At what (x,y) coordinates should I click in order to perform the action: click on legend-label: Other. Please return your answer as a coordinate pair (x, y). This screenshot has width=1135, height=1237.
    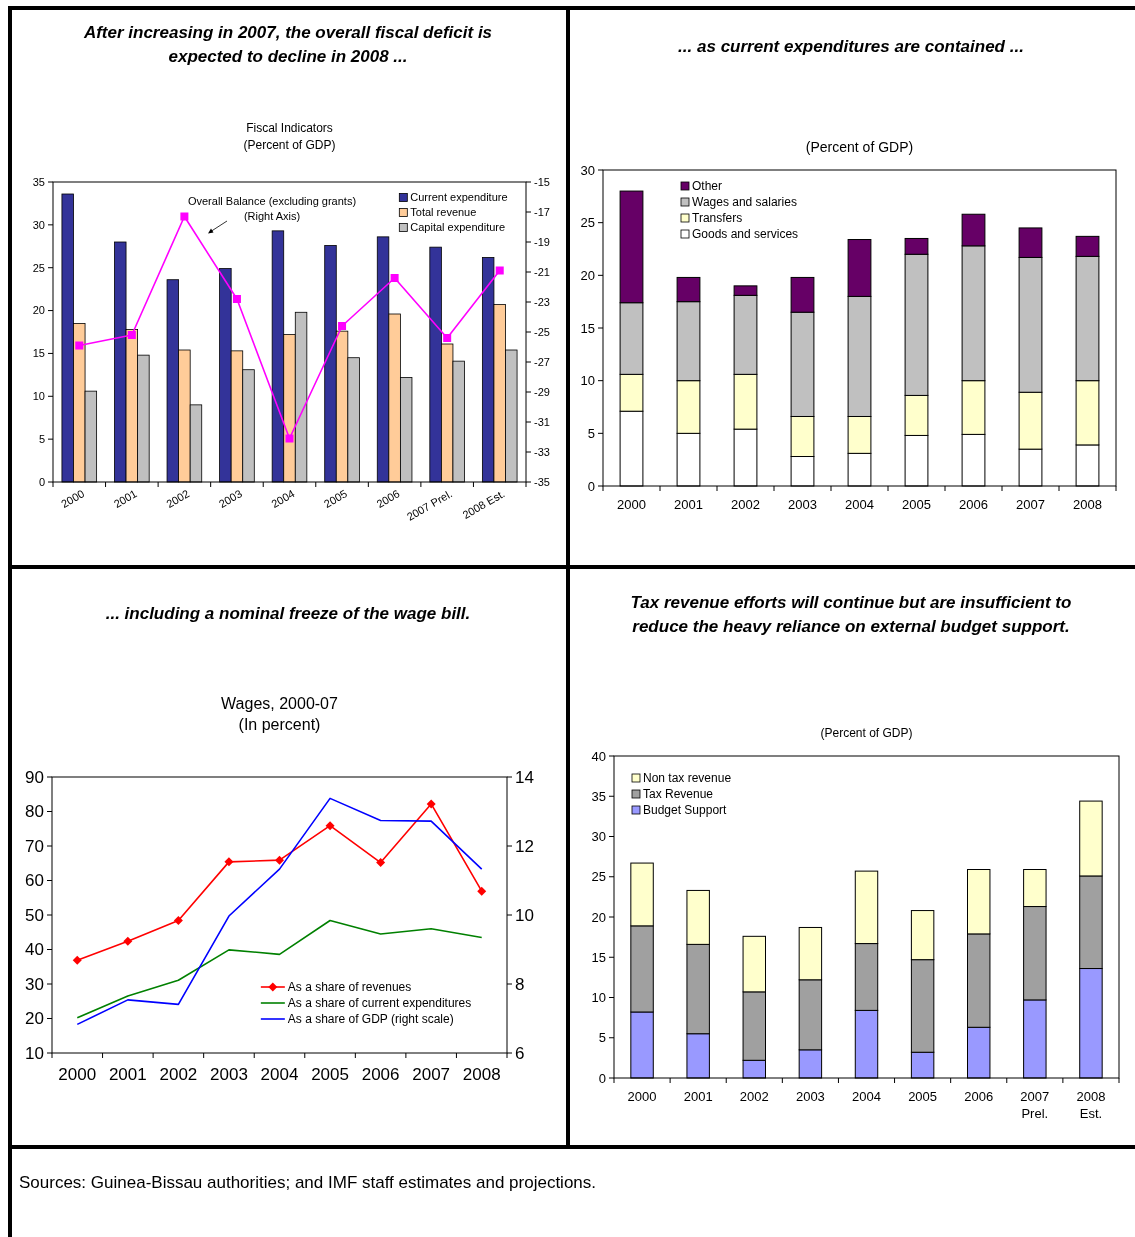
    Looking at the image, I should click on (707, 186).